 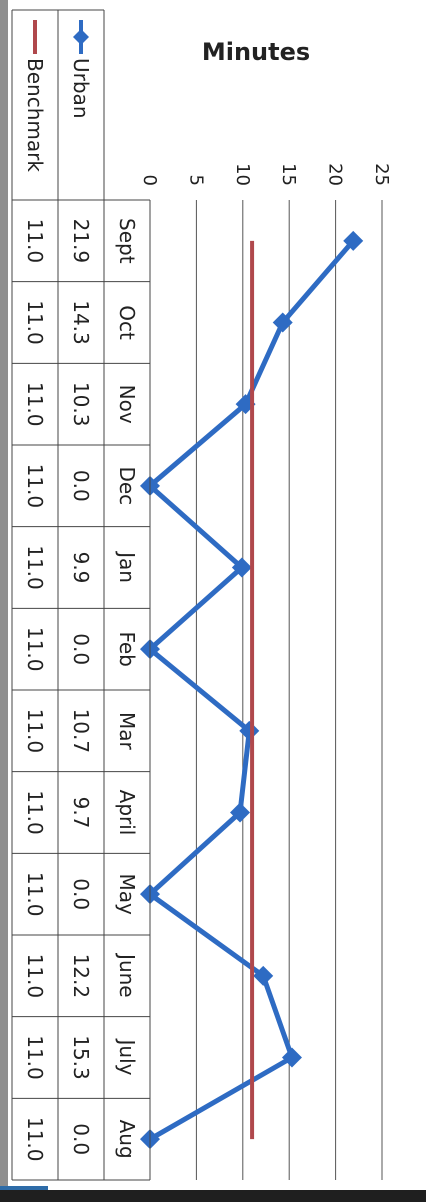 I want to click on data-value-label: 15.3, so click(x=81, y=1057).